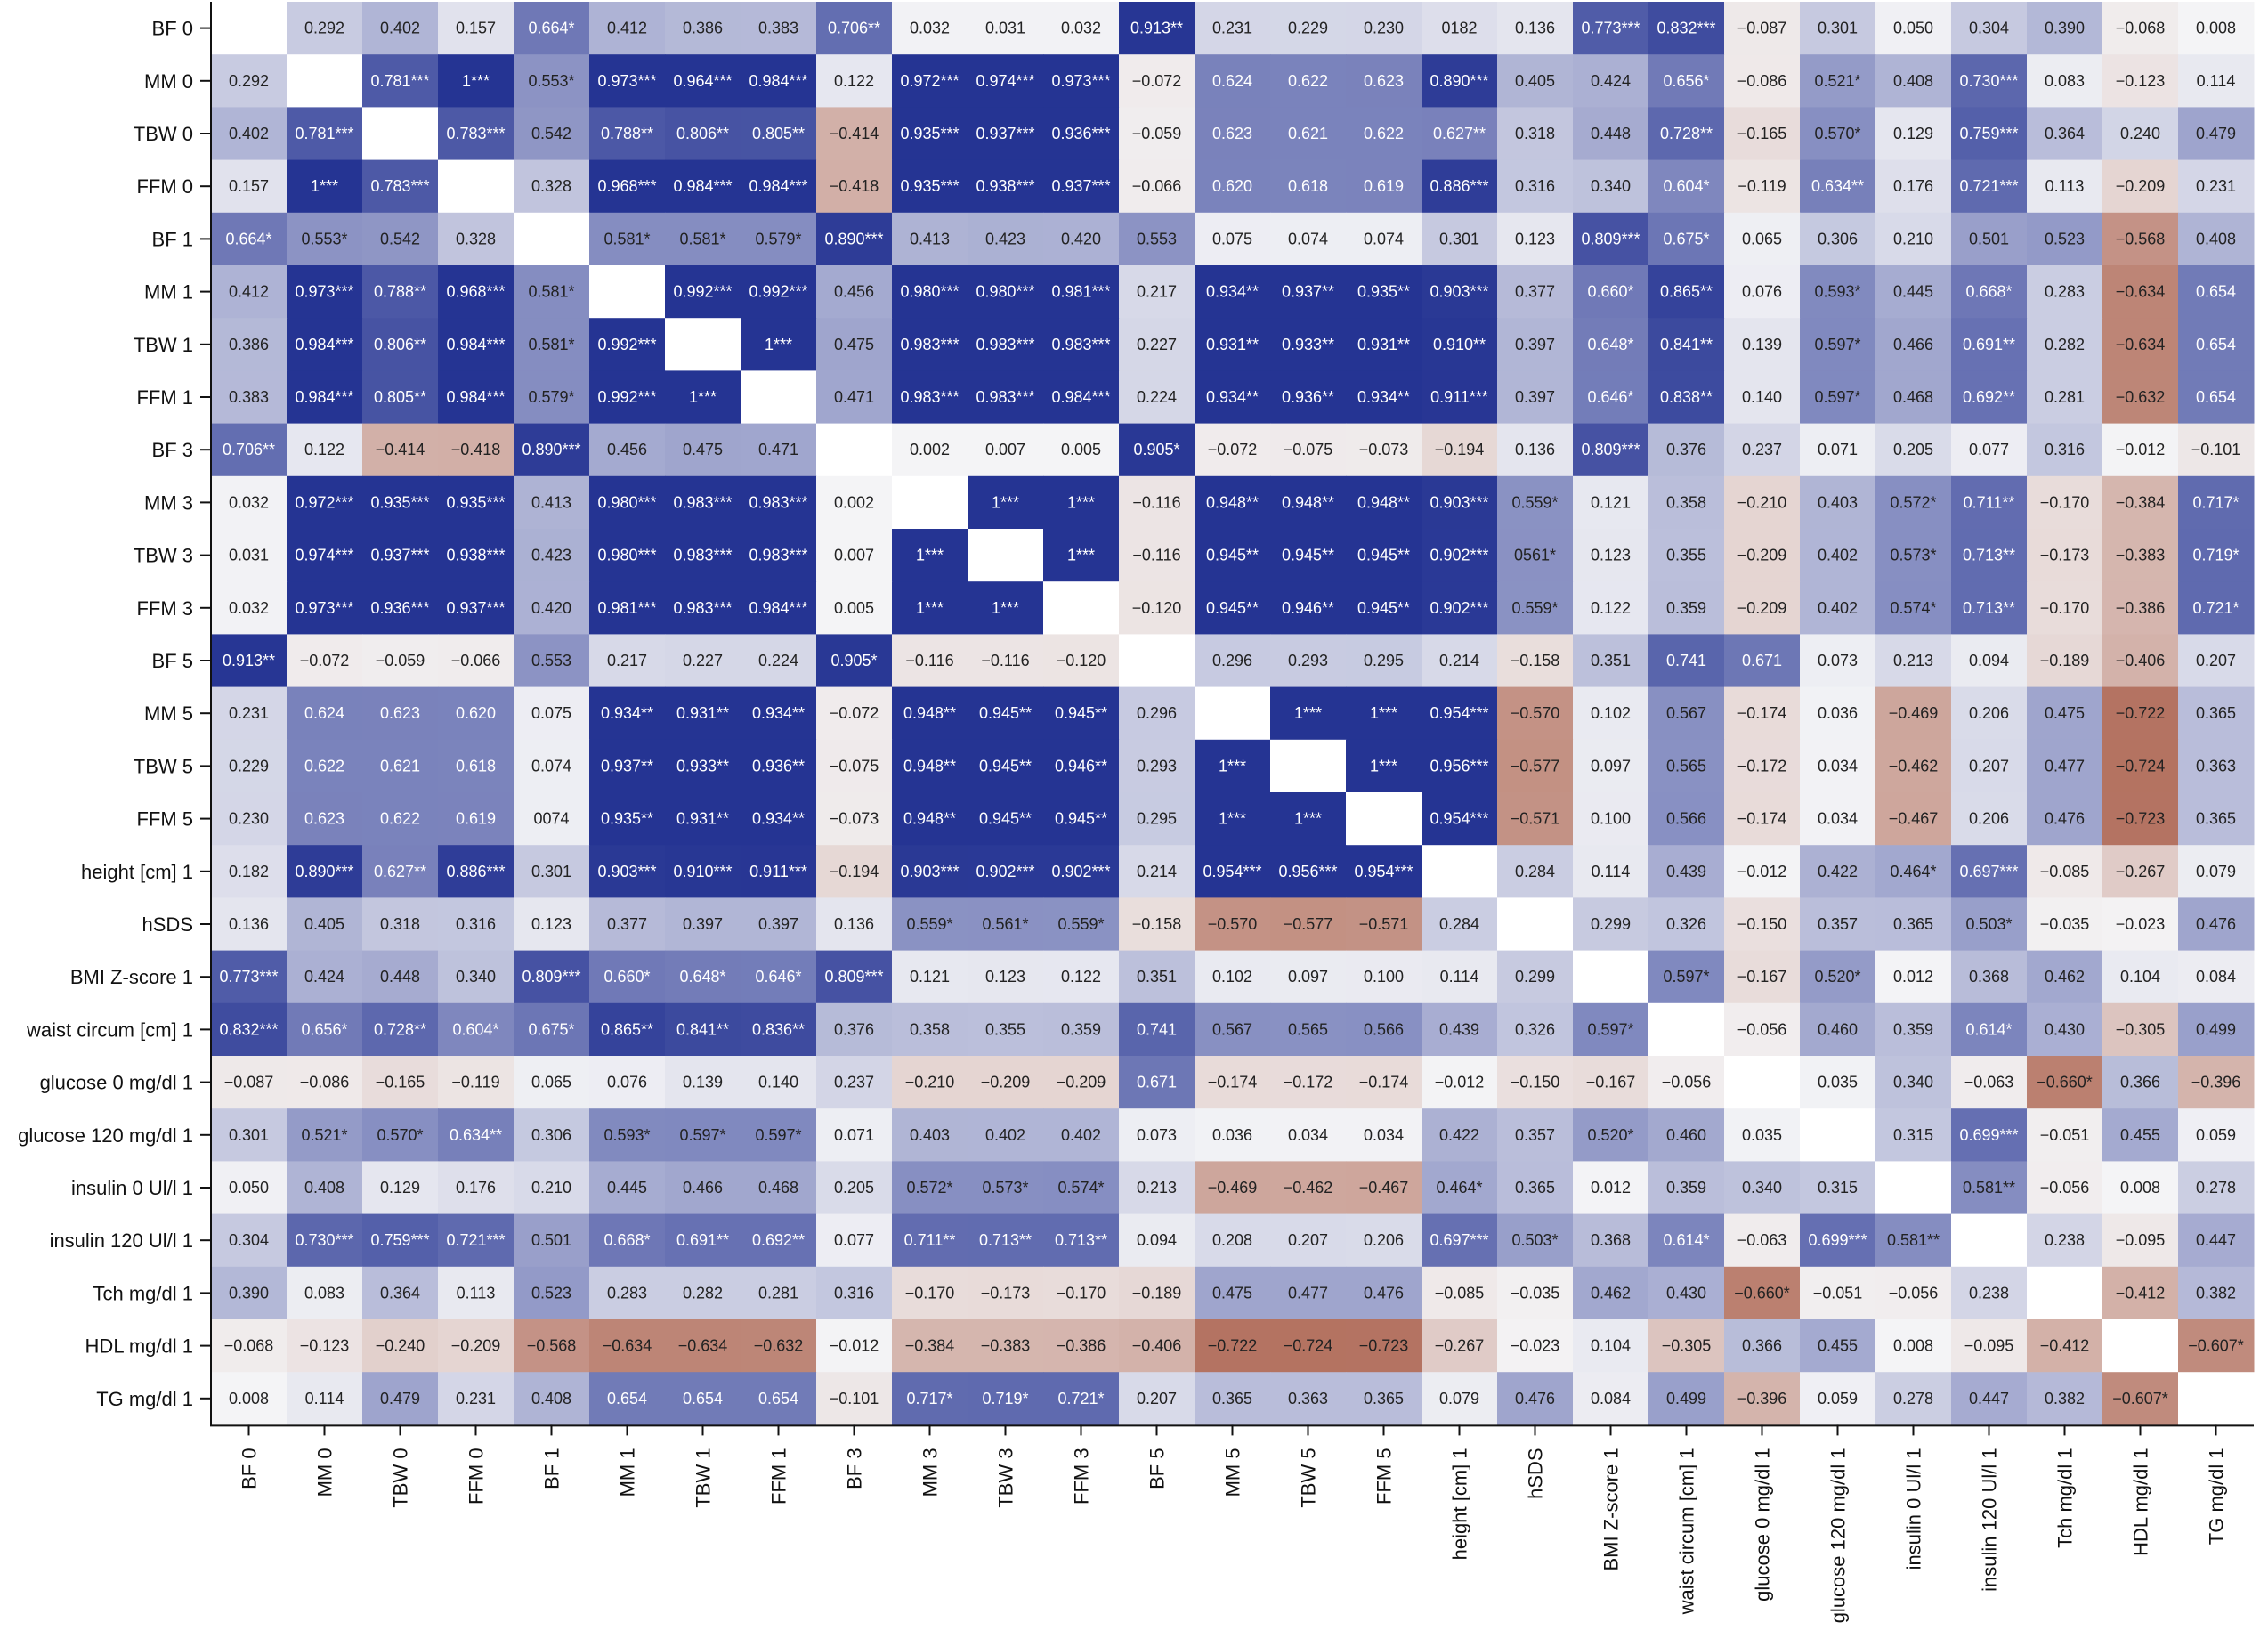  I want to click on cell-value-label: 0.945**, so click(1005, 713).